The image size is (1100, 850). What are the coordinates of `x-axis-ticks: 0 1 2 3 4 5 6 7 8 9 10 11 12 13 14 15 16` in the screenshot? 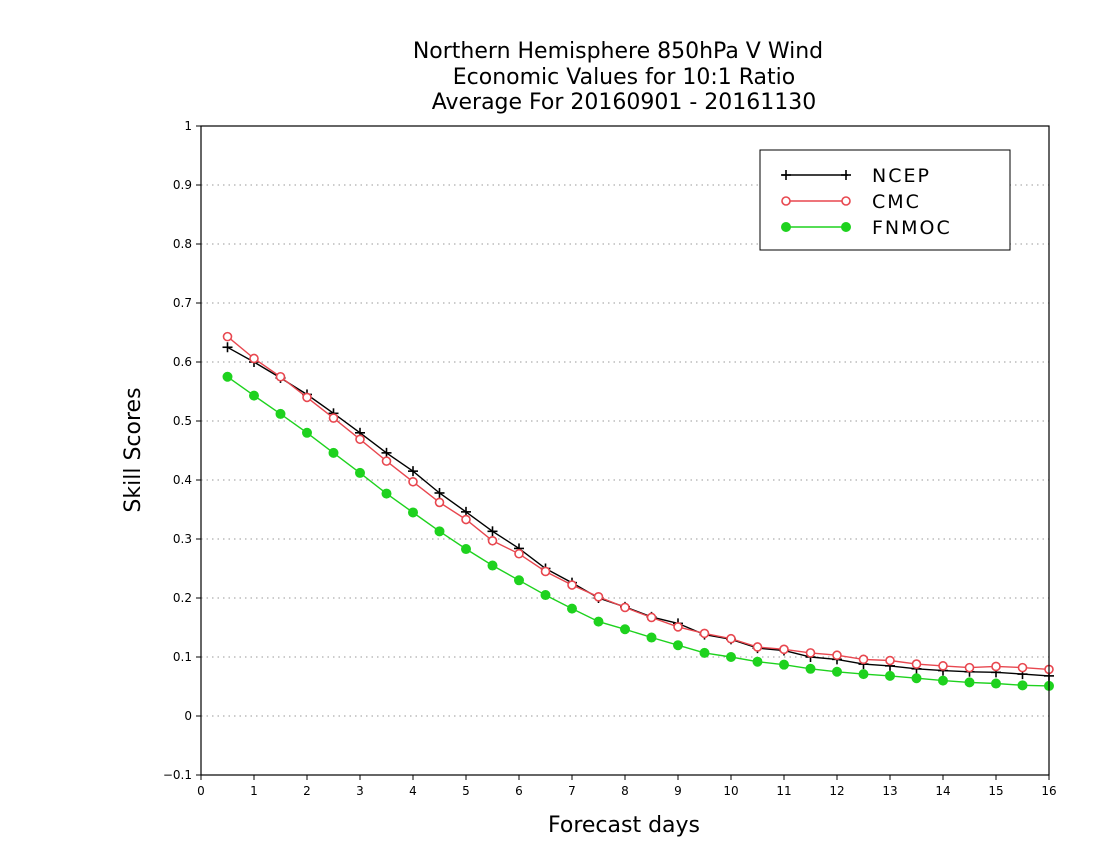 It's located at (627, 786).